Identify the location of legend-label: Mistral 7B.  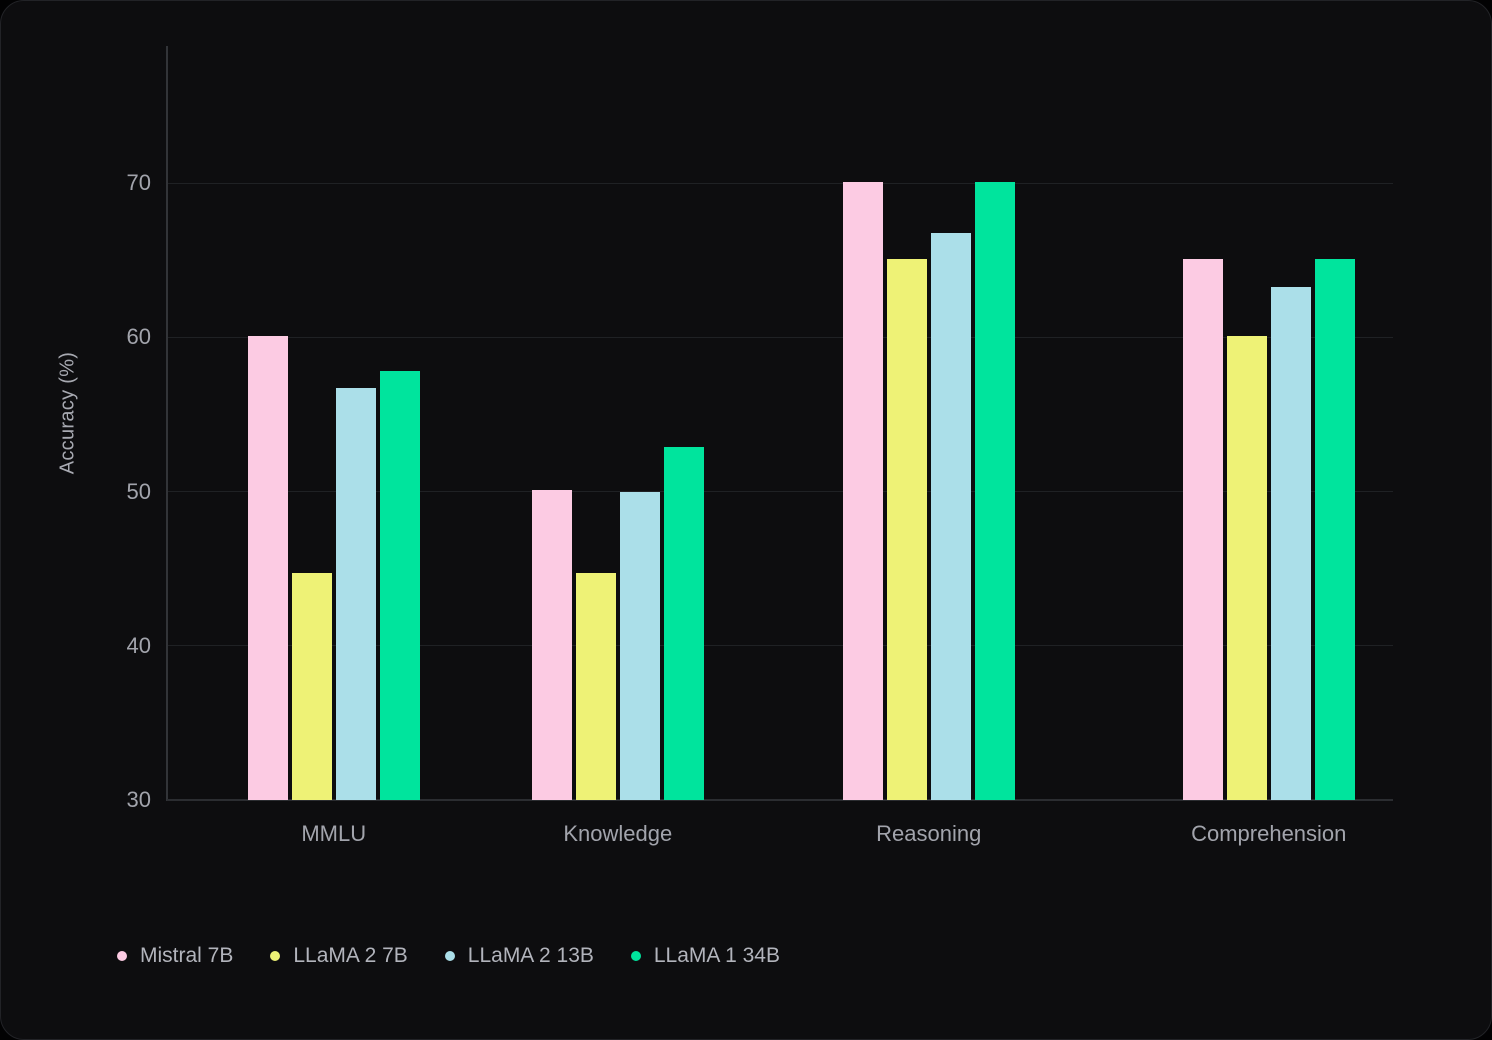
(187, 955).